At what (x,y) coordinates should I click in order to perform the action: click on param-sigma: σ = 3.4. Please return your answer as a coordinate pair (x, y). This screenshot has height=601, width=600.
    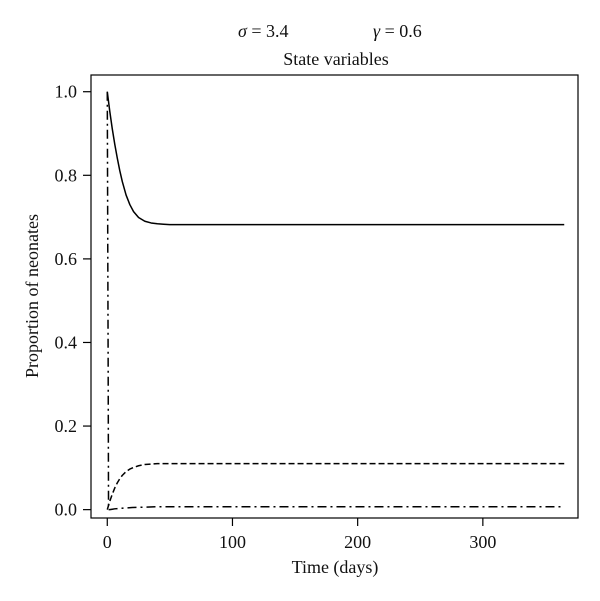
    Looking at the image, I should click on (263, 31).